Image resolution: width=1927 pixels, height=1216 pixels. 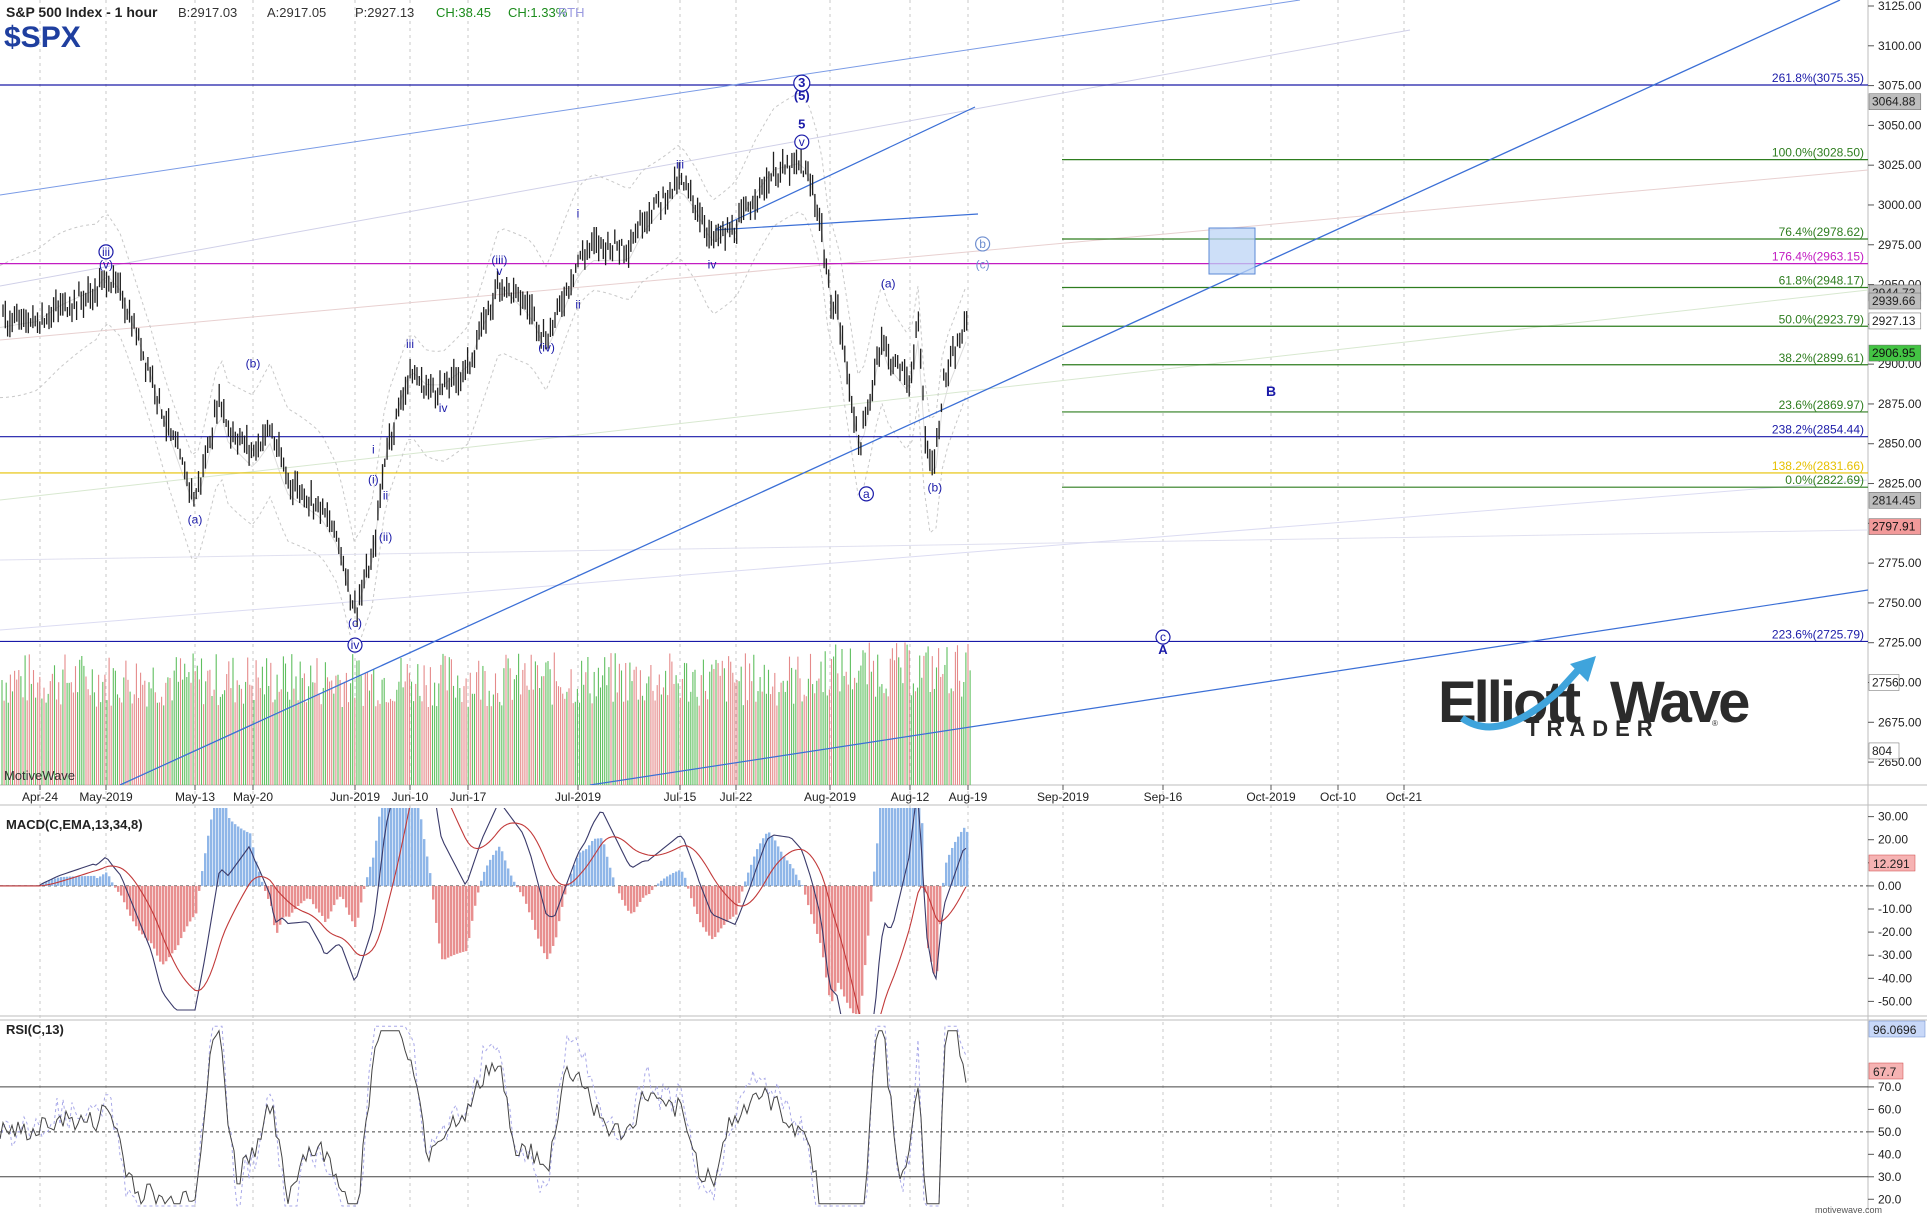 What do you see at coordinates (1818, 634) in the screenshot?
I see `fib-level-label: 223.6%(2725.79)` at bounding box center [1818, 634].